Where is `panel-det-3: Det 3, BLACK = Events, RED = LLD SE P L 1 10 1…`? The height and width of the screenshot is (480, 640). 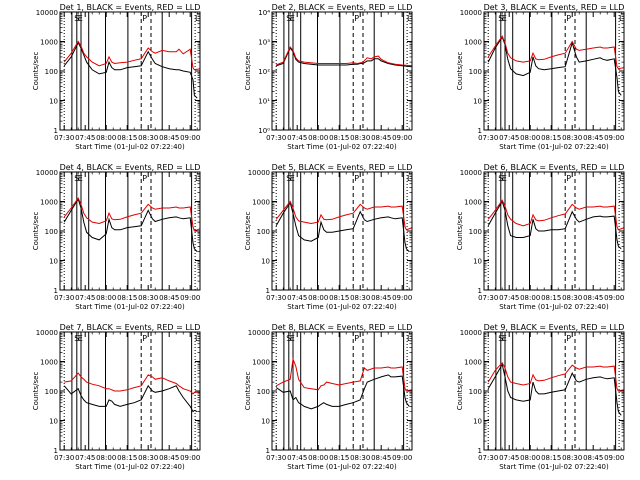 panel-det-3: Det 3, BLACK = Events, RED = LLD SE P L 1 10 1… is located at coordinates (540, 77).